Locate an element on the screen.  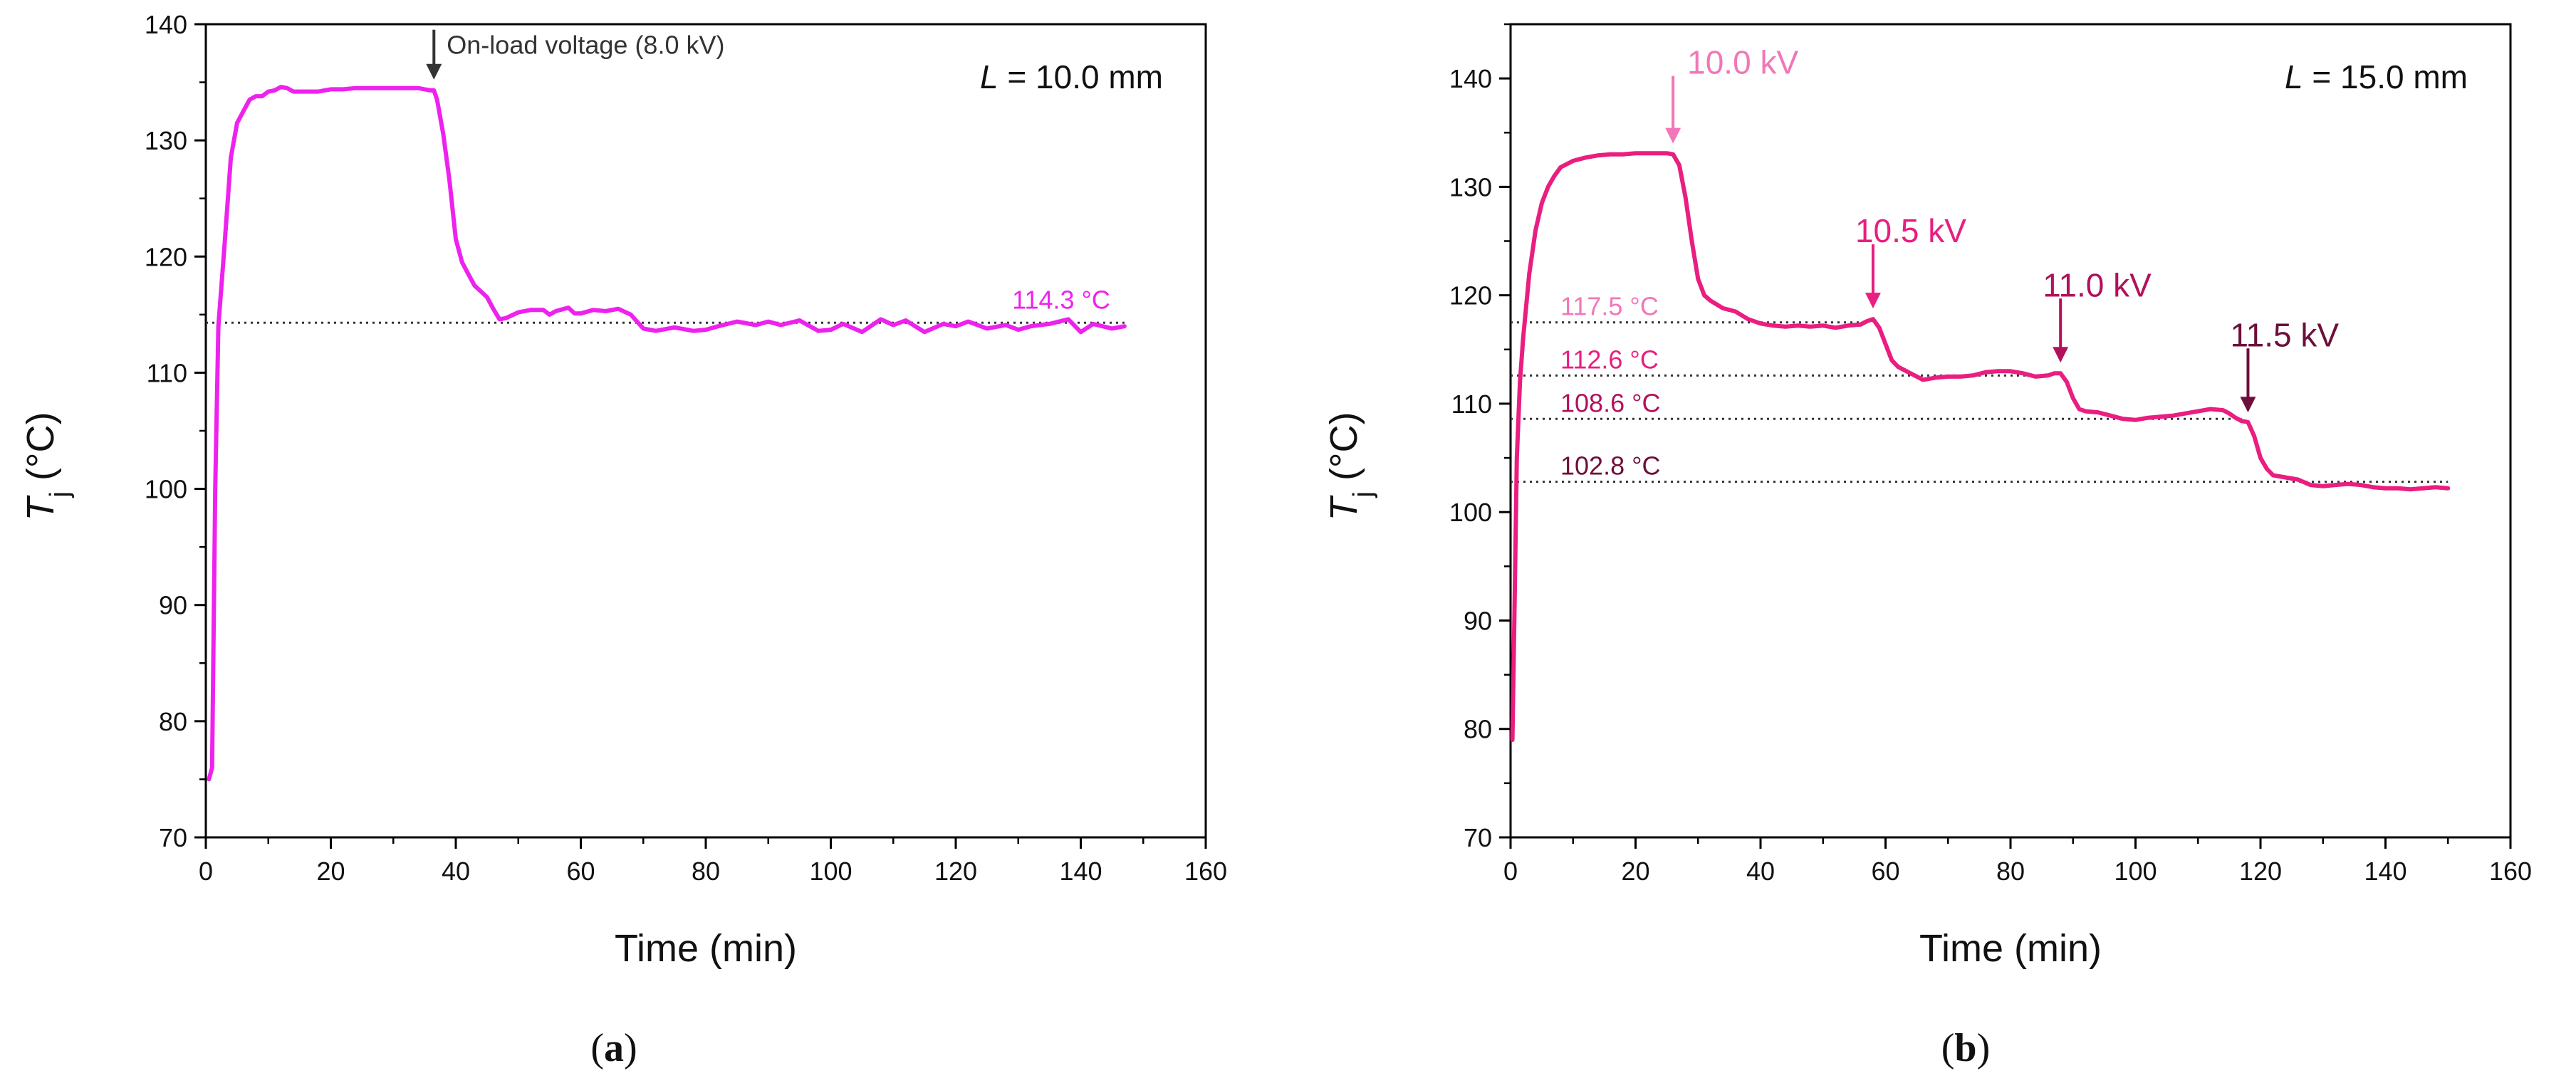
chart-a-y-tick-label: 130 is located at coordinates (166, 140).